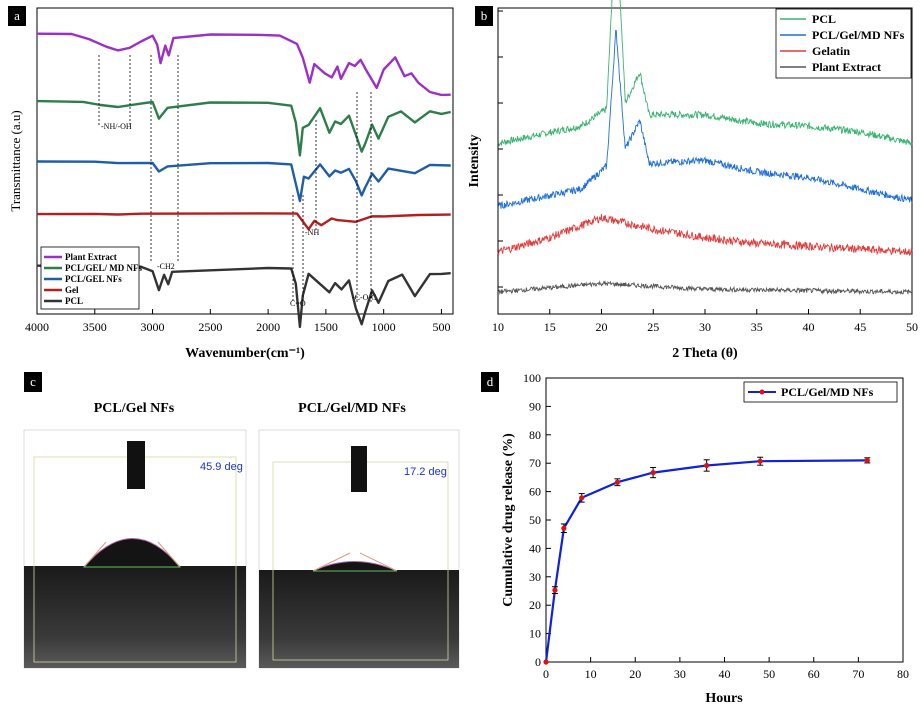  What do you see at coordinates (474, 161) in the screenshot?
I see `xrd-ylabel: Intensity` at bounding box center [474, 161].